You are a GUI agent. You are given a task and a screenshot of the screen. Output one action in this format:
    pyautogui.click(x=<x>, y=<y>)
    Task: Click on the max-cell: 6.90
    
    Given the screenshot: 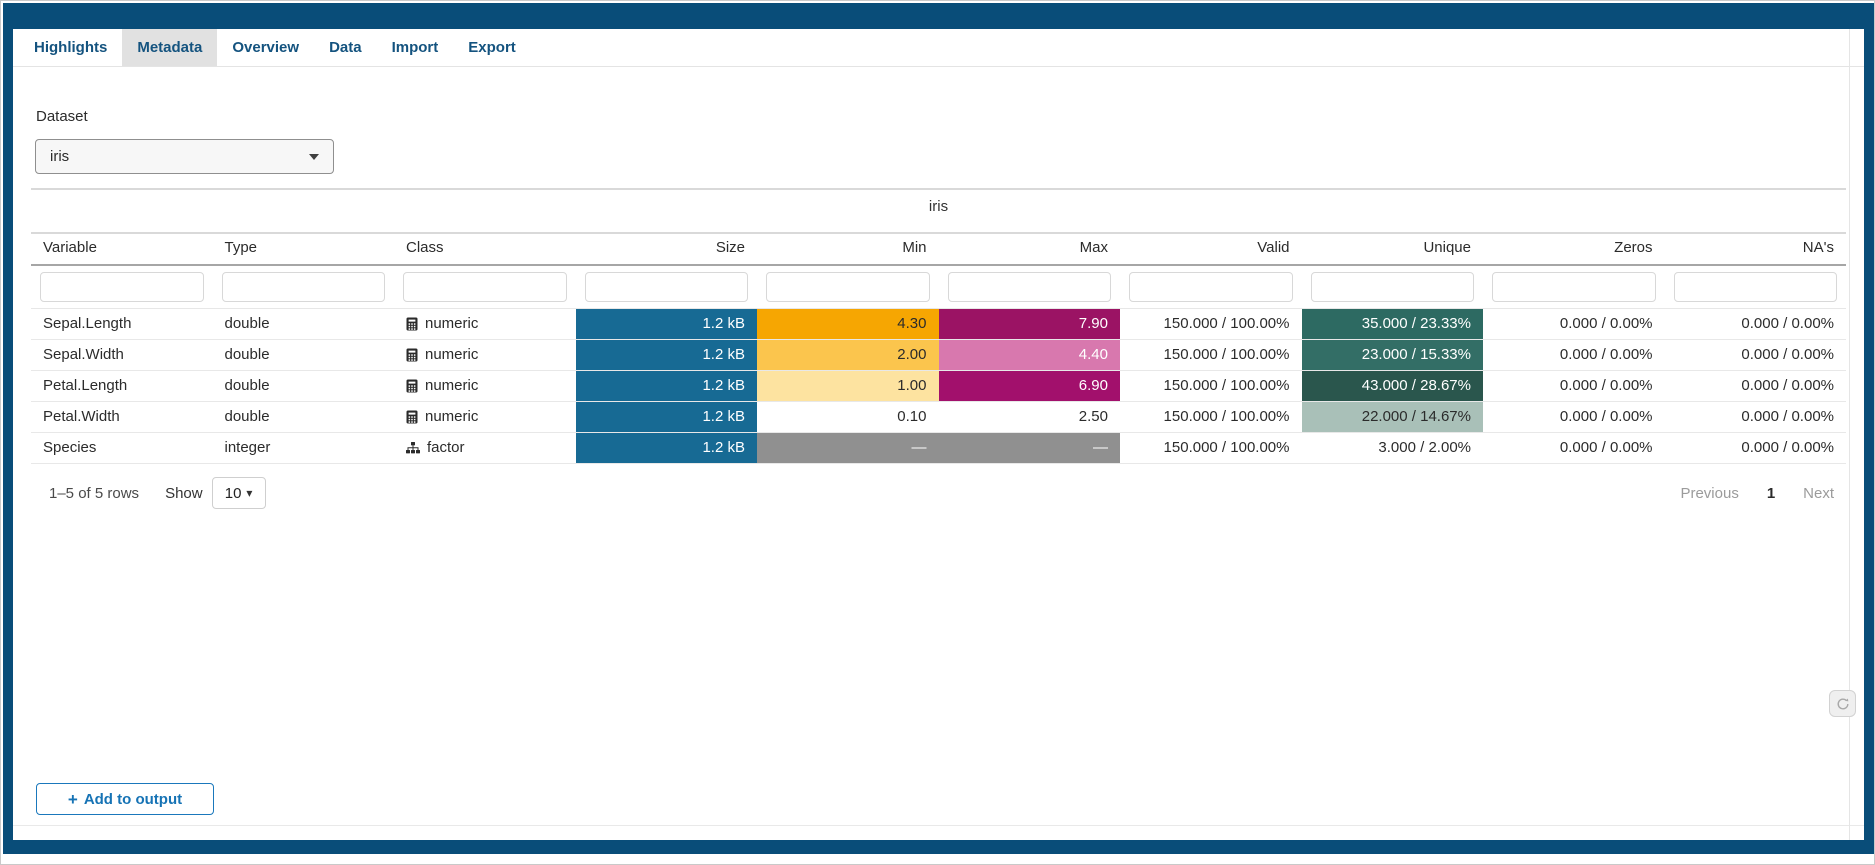 What is the action you would take?
    pyautogui.click(x=1029, y=386)
    